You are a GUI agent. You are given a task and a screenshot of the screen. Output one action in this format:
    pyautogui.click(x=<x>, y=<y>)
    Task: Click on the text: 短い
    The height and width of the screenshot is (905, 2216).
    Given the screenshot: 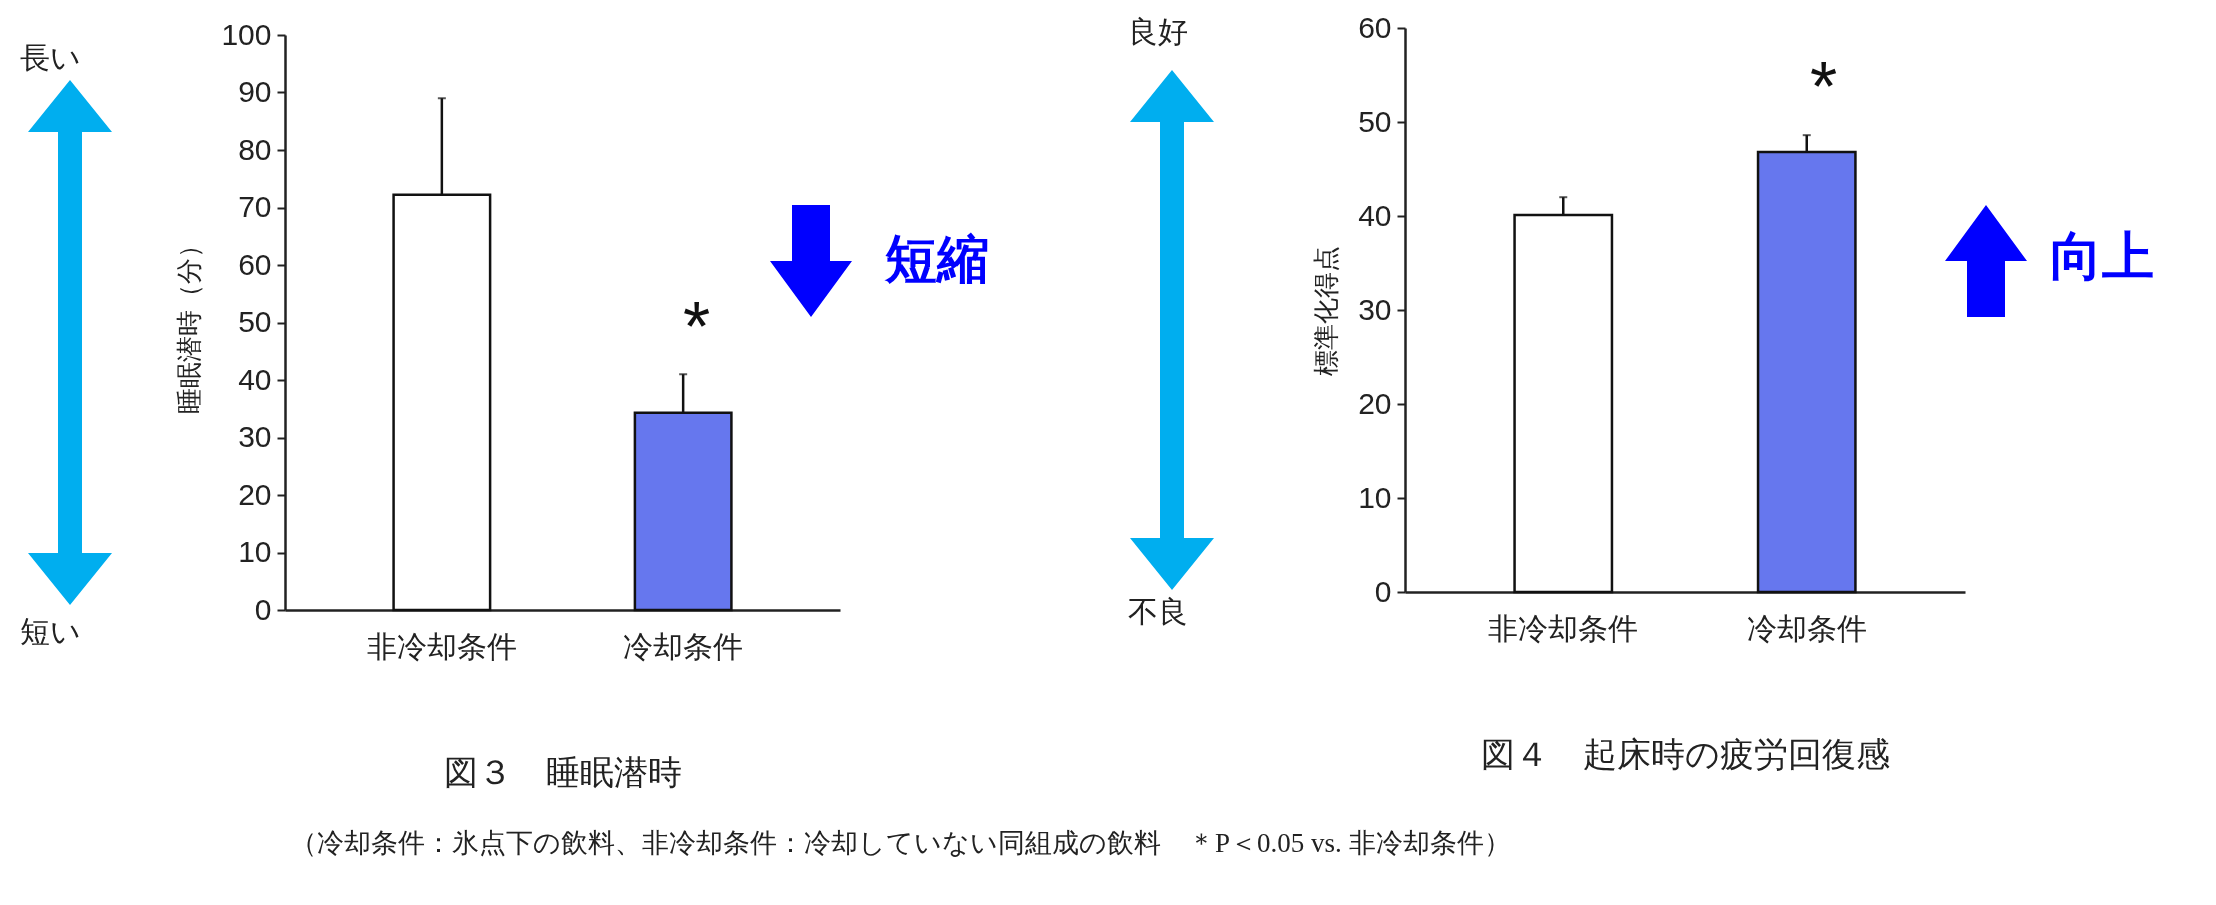 What is the action you would take?
    pyautogui.click(x=50, y=632)
    